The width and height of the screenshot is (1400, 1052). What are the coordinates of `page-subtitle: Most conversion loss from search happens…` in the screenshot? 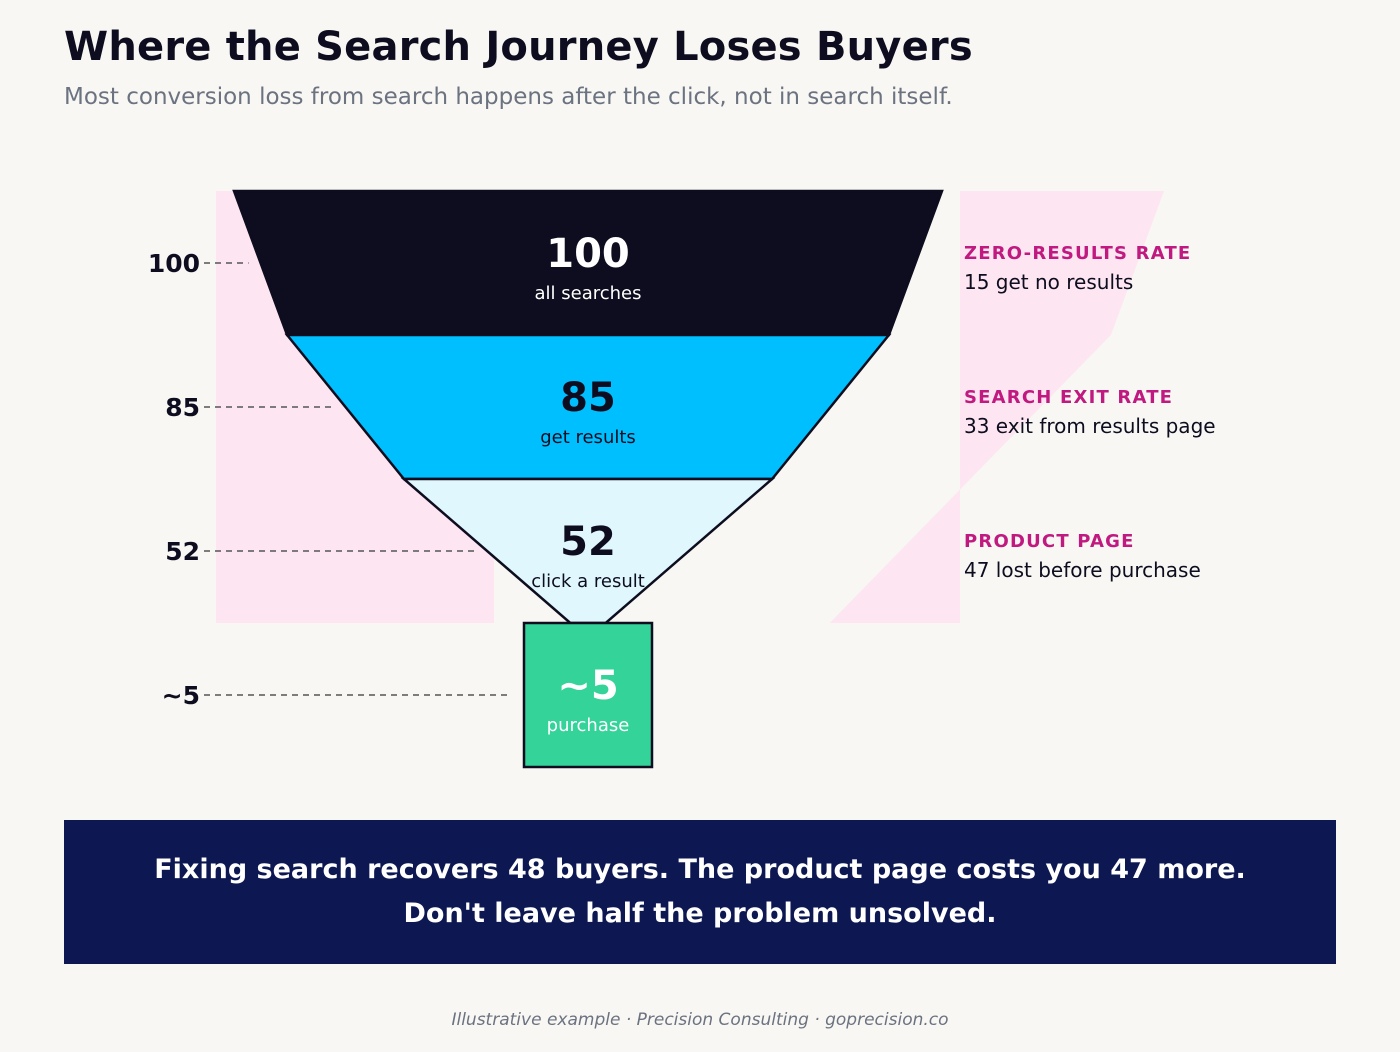 It's located at (508, 97).